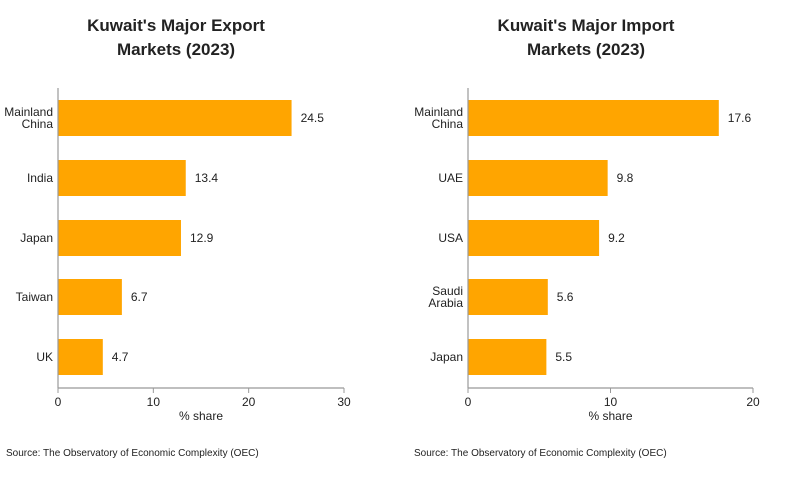 Image resolution: width=786 pixels, height=479 pixels. Describe the element at coordinates (120, 357) in the screenshot. I see `value-label: 4.7` at that location.